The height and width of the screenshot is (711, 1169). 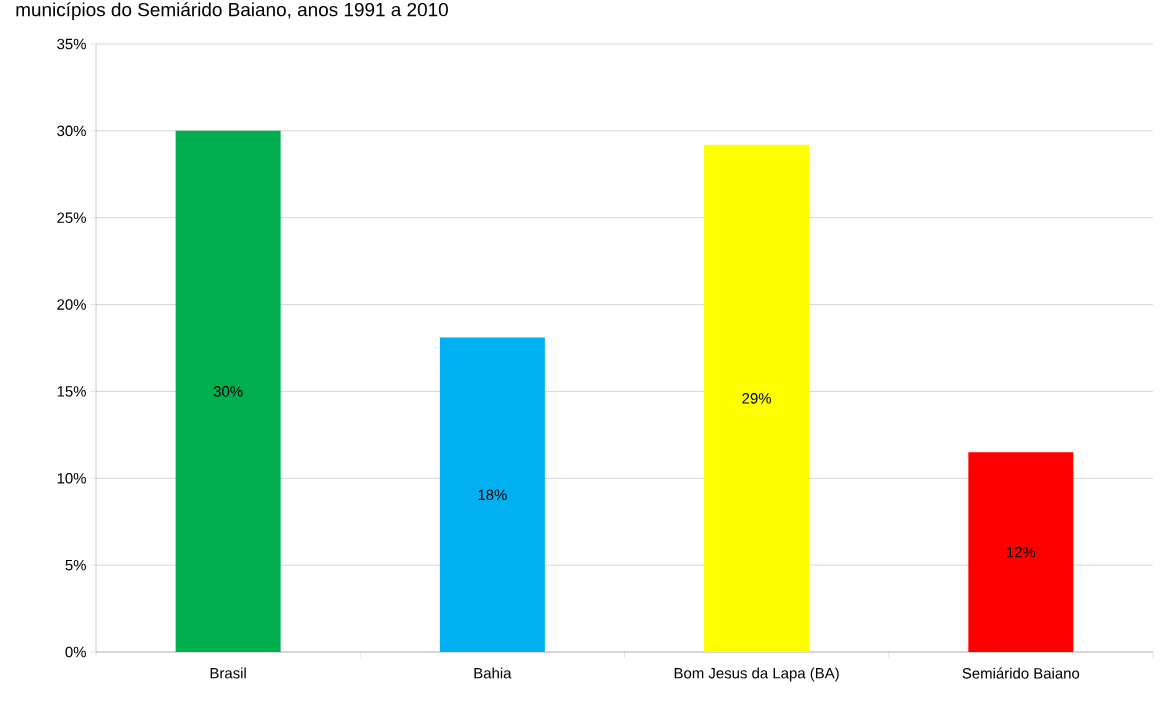 What do you see at coordinates (75, 565) in the screenshot?
I see `y-tick-label: 5%` at bounding box center [75, 565].